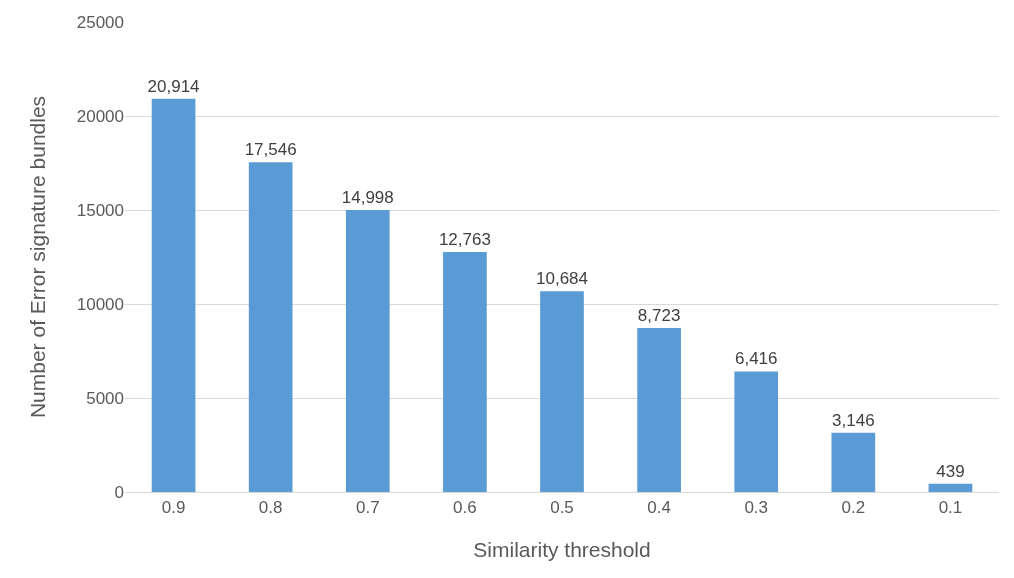 The height and width of the screenshot is (578, 1014). Describe the element at coordinates (105, 398) in the screenshot. I see `y-tick-label: 5000` at that location.